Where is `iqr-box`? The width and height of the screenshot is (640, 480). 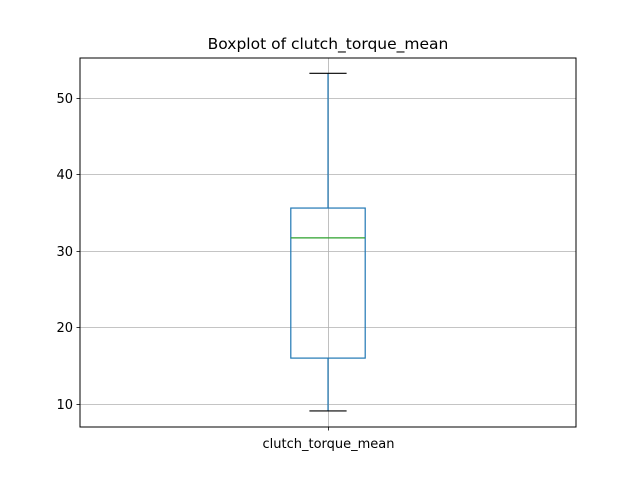
iqr-box is located at coordinates (328, 283).